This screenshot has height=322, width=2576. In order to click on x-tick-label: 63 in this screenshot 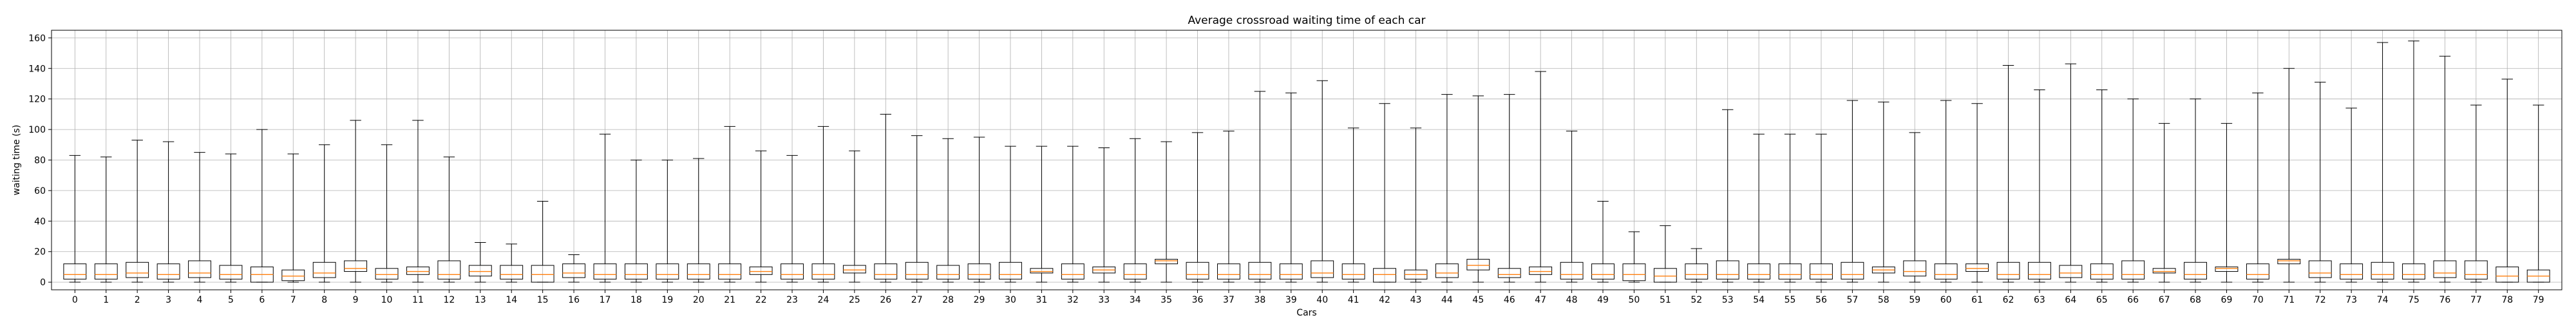, I will do `click(2039, 300)`.